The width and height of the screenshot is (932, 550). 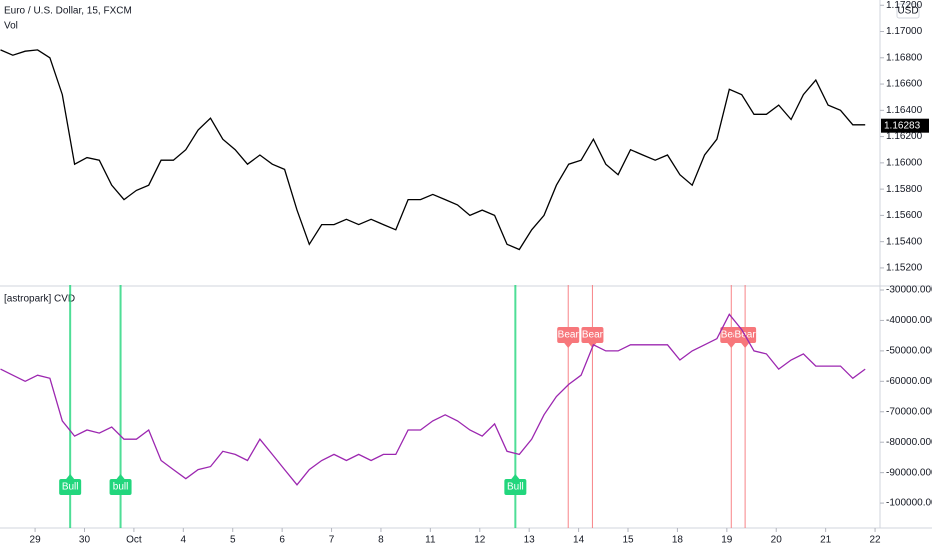 What do you see at coordinates (904, 84) in the screenshot?
I see `y-tick-label: 1.16600` at bounding box center [904, 84].